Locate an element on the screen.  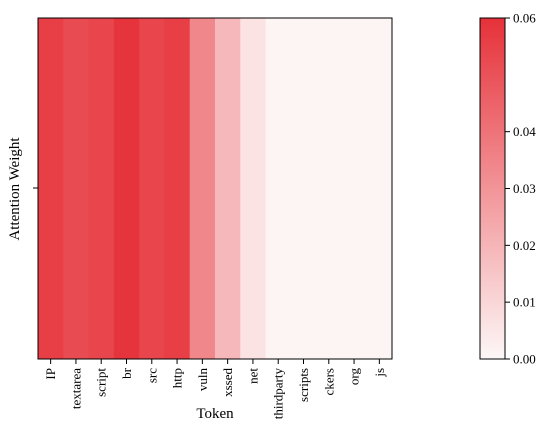
x-tick-label: scripts is located at coordinates (303, 385).